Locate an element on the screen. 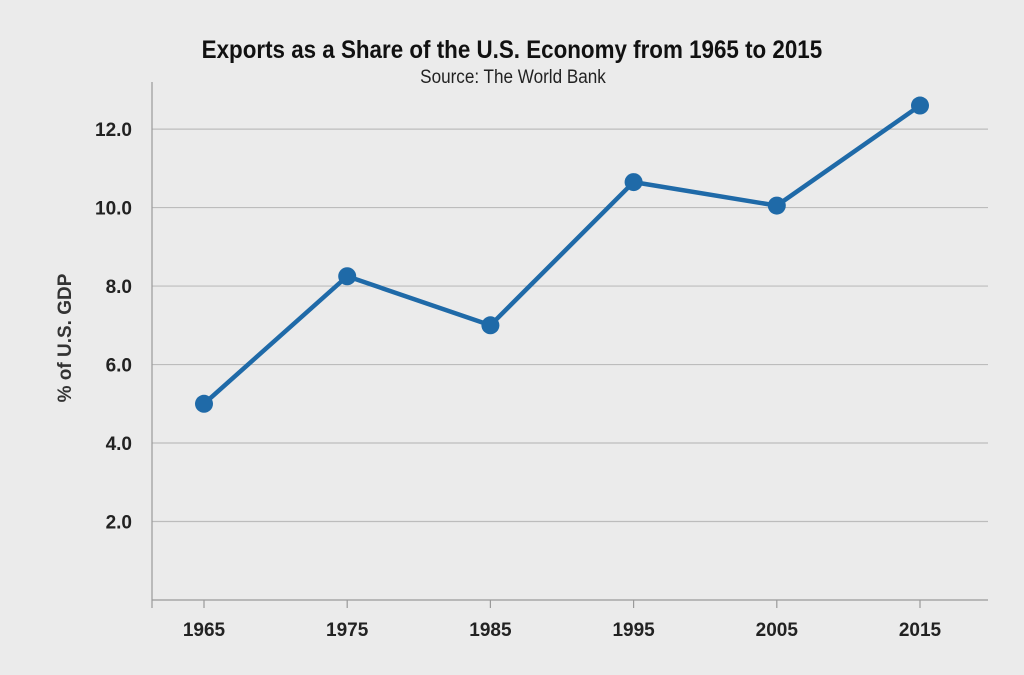 This screenshot has width=1024, height=675. x-tick-label: 1975 is located at coordinates (347, 630).